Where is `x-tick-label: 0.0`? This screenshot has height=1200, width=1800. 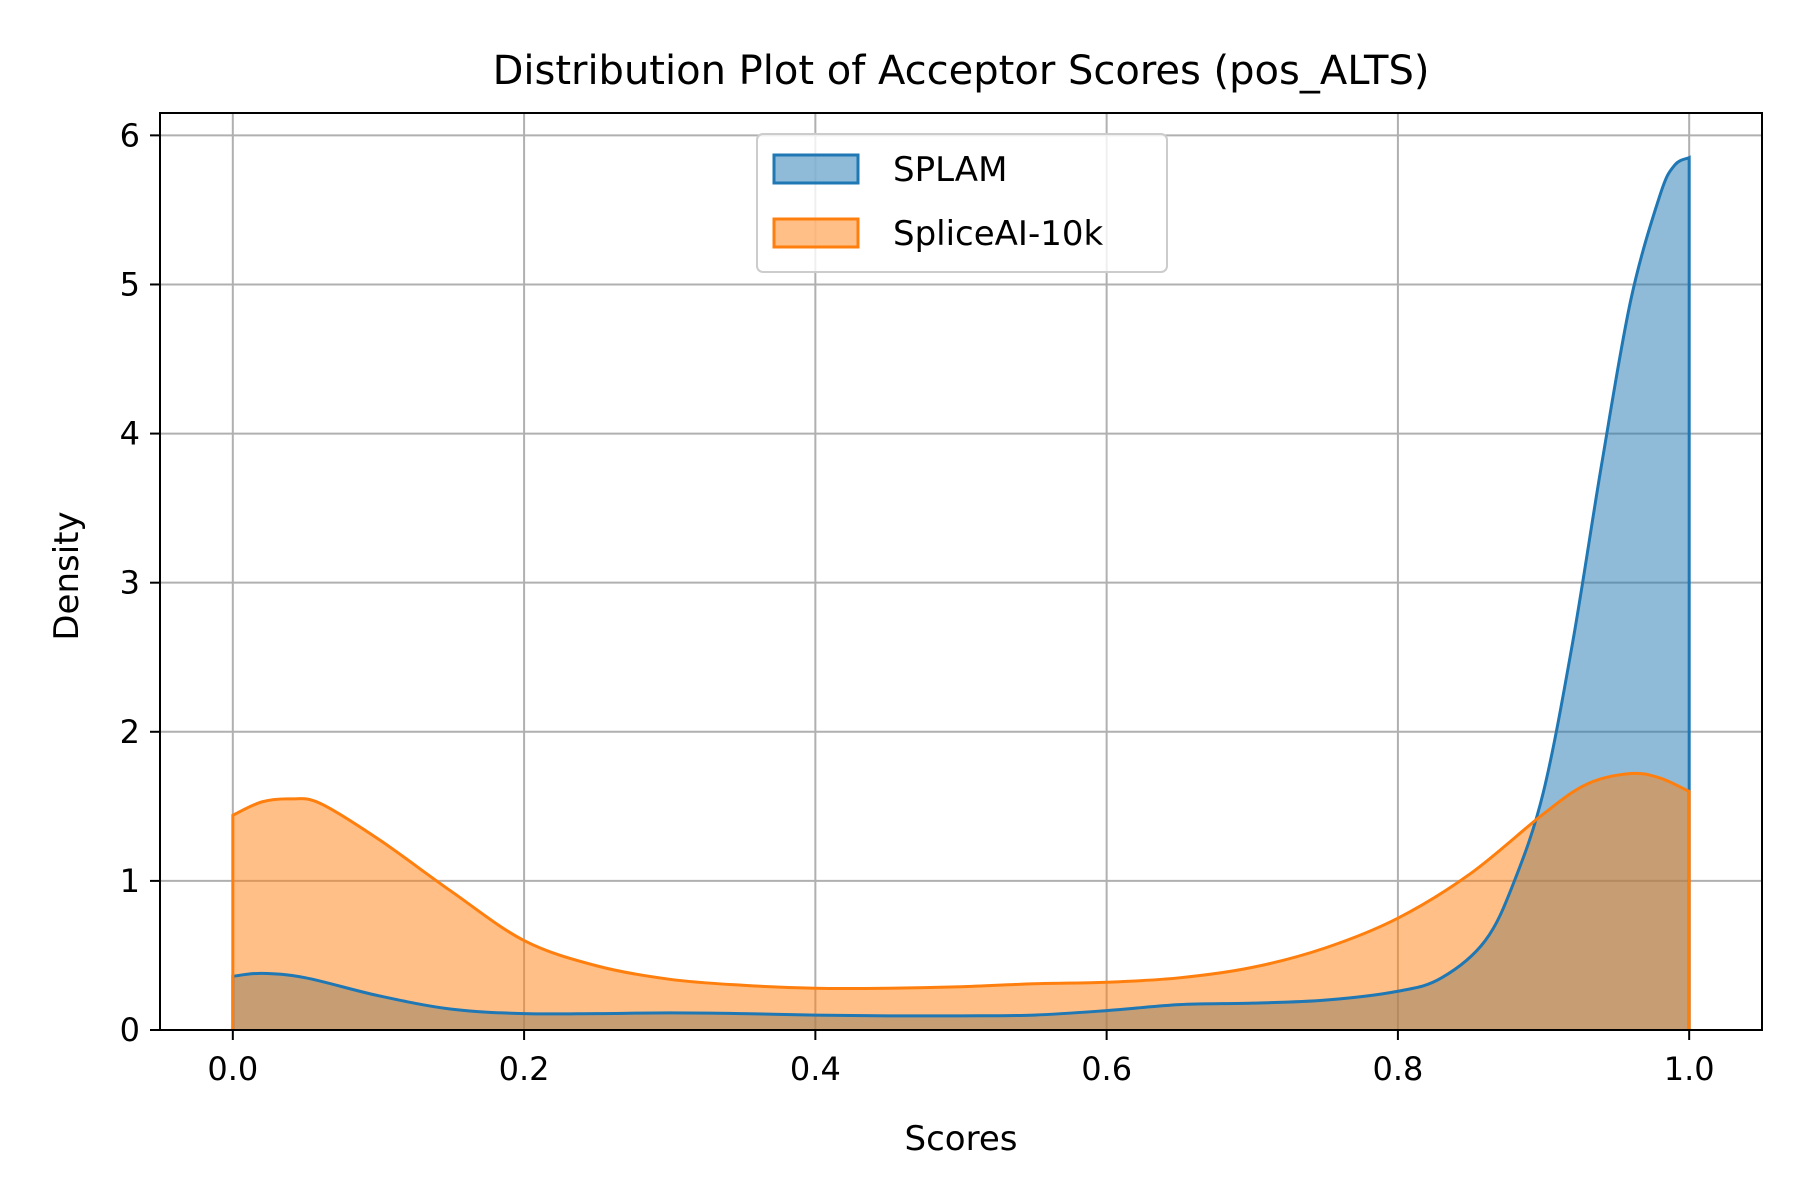
x-tick-label: 0.0 is located at coordinates (232, 1069).